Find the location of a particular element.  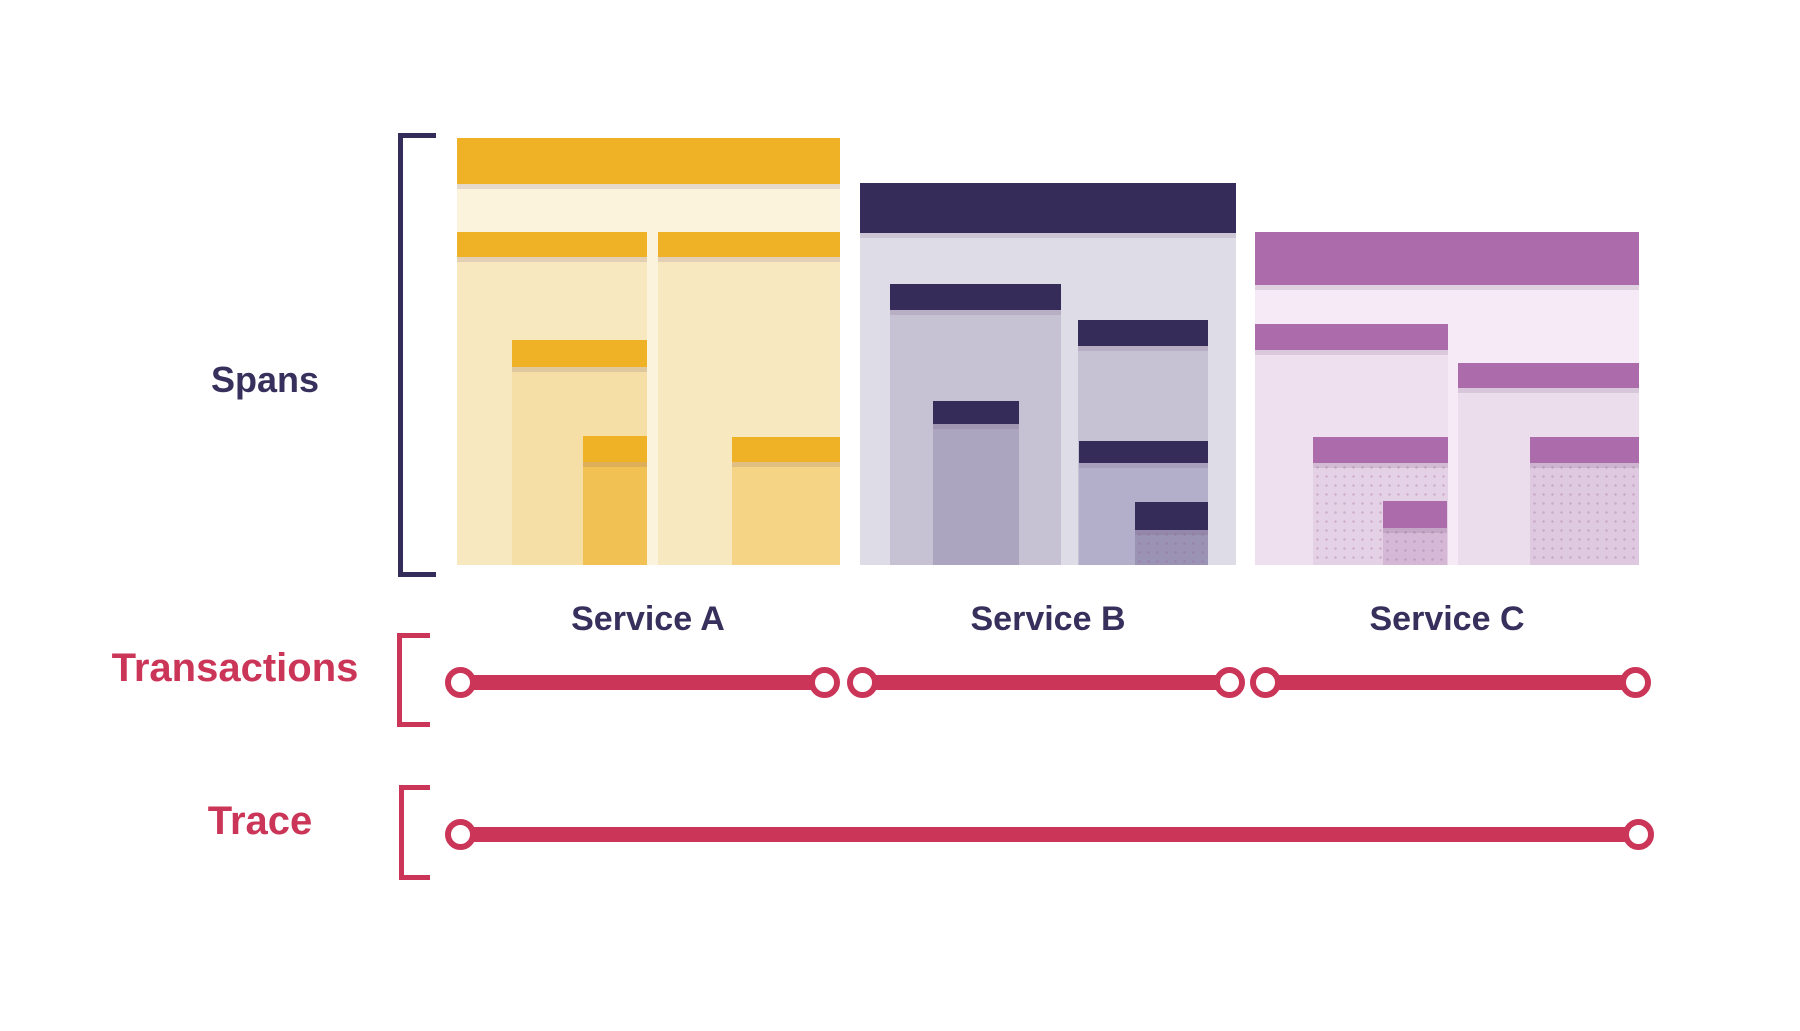

transactions-bracket is located at coordinates (413, 680).